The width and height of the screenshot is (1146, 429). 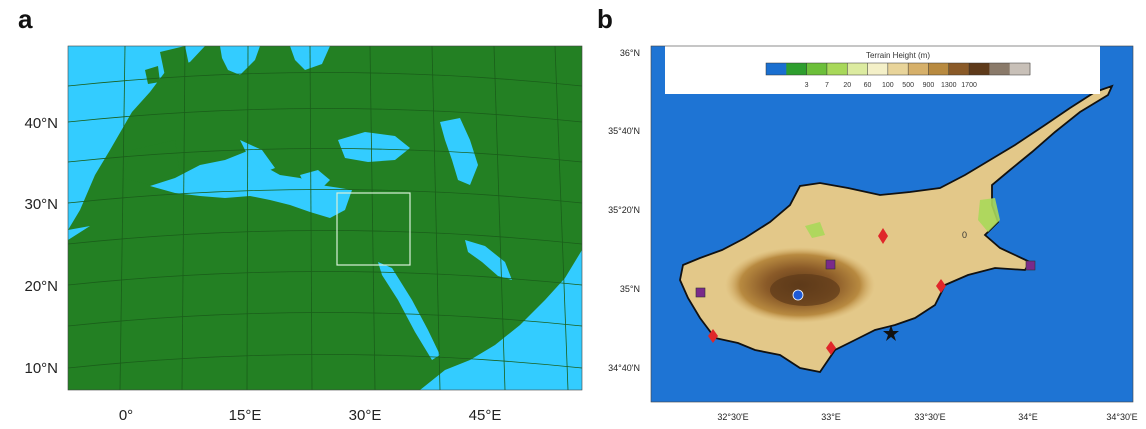 I want to click on station-circle, so click(x=798, y=295).